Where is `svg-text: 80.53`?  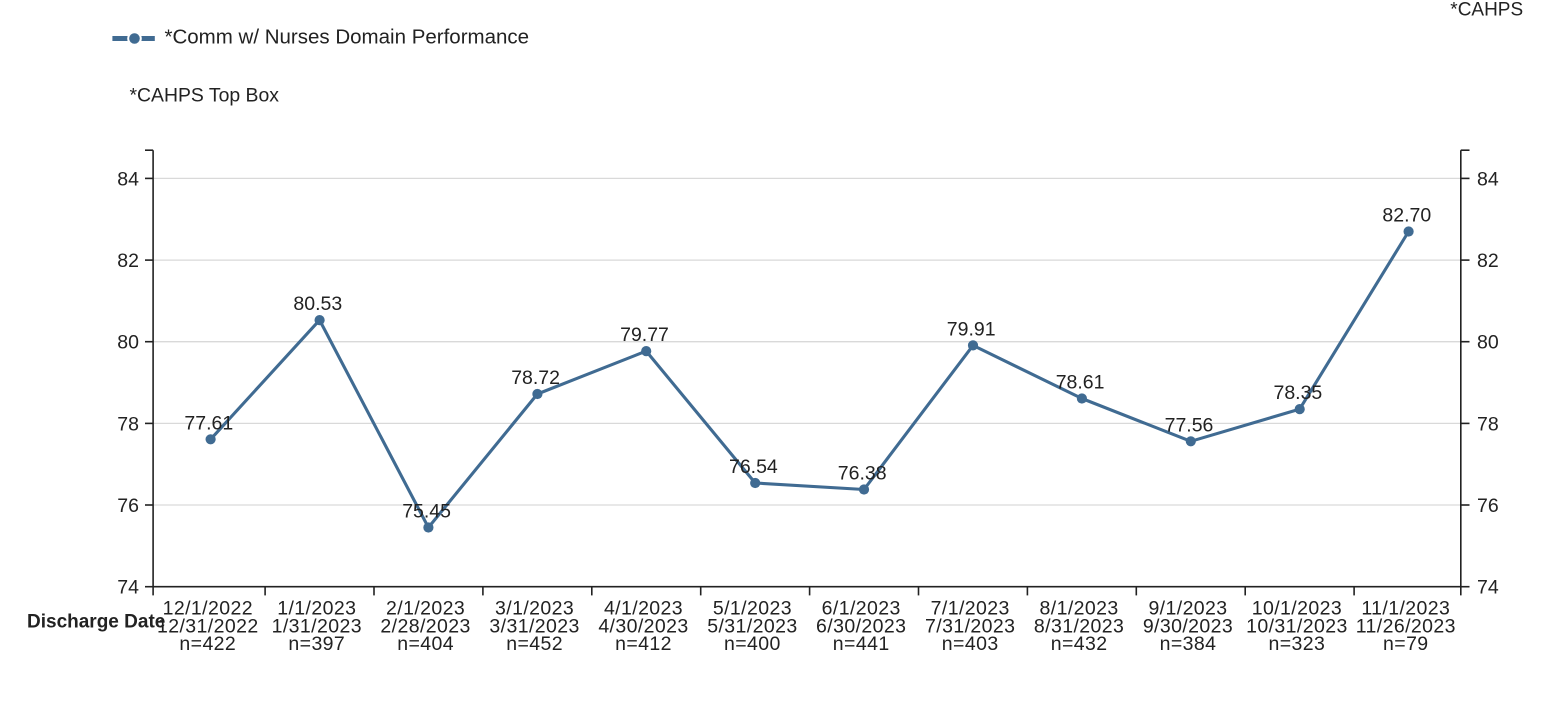
svg-text: 80.53 is located at coordinates (317, 304).